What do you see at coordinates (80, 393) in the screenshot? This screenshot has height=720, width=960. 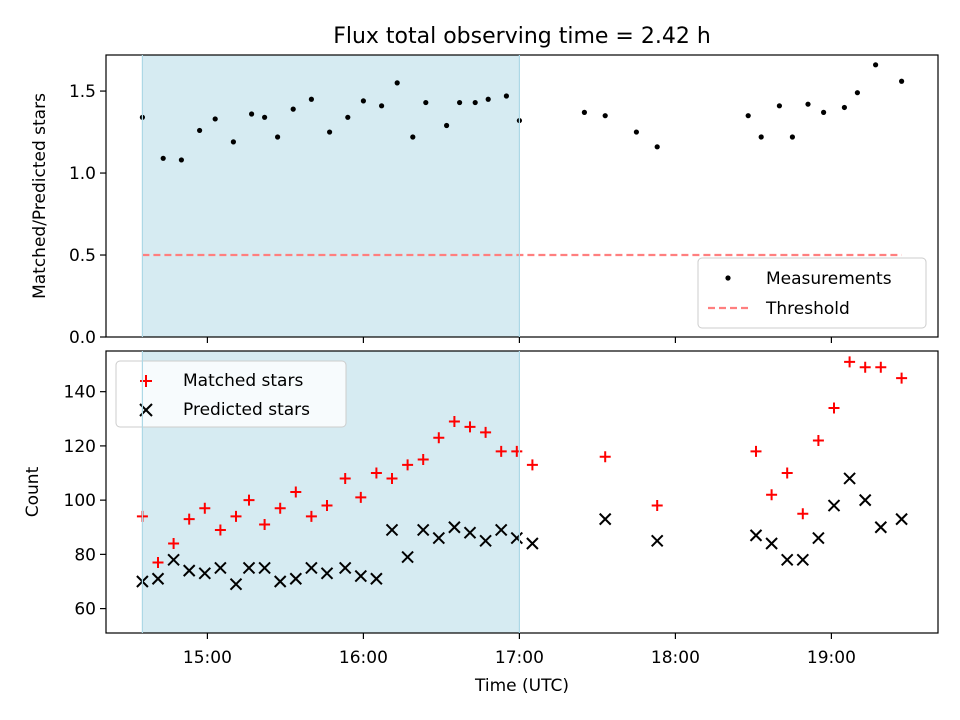 I see `y-tick-label: 140` at bounding box center [80, 393].